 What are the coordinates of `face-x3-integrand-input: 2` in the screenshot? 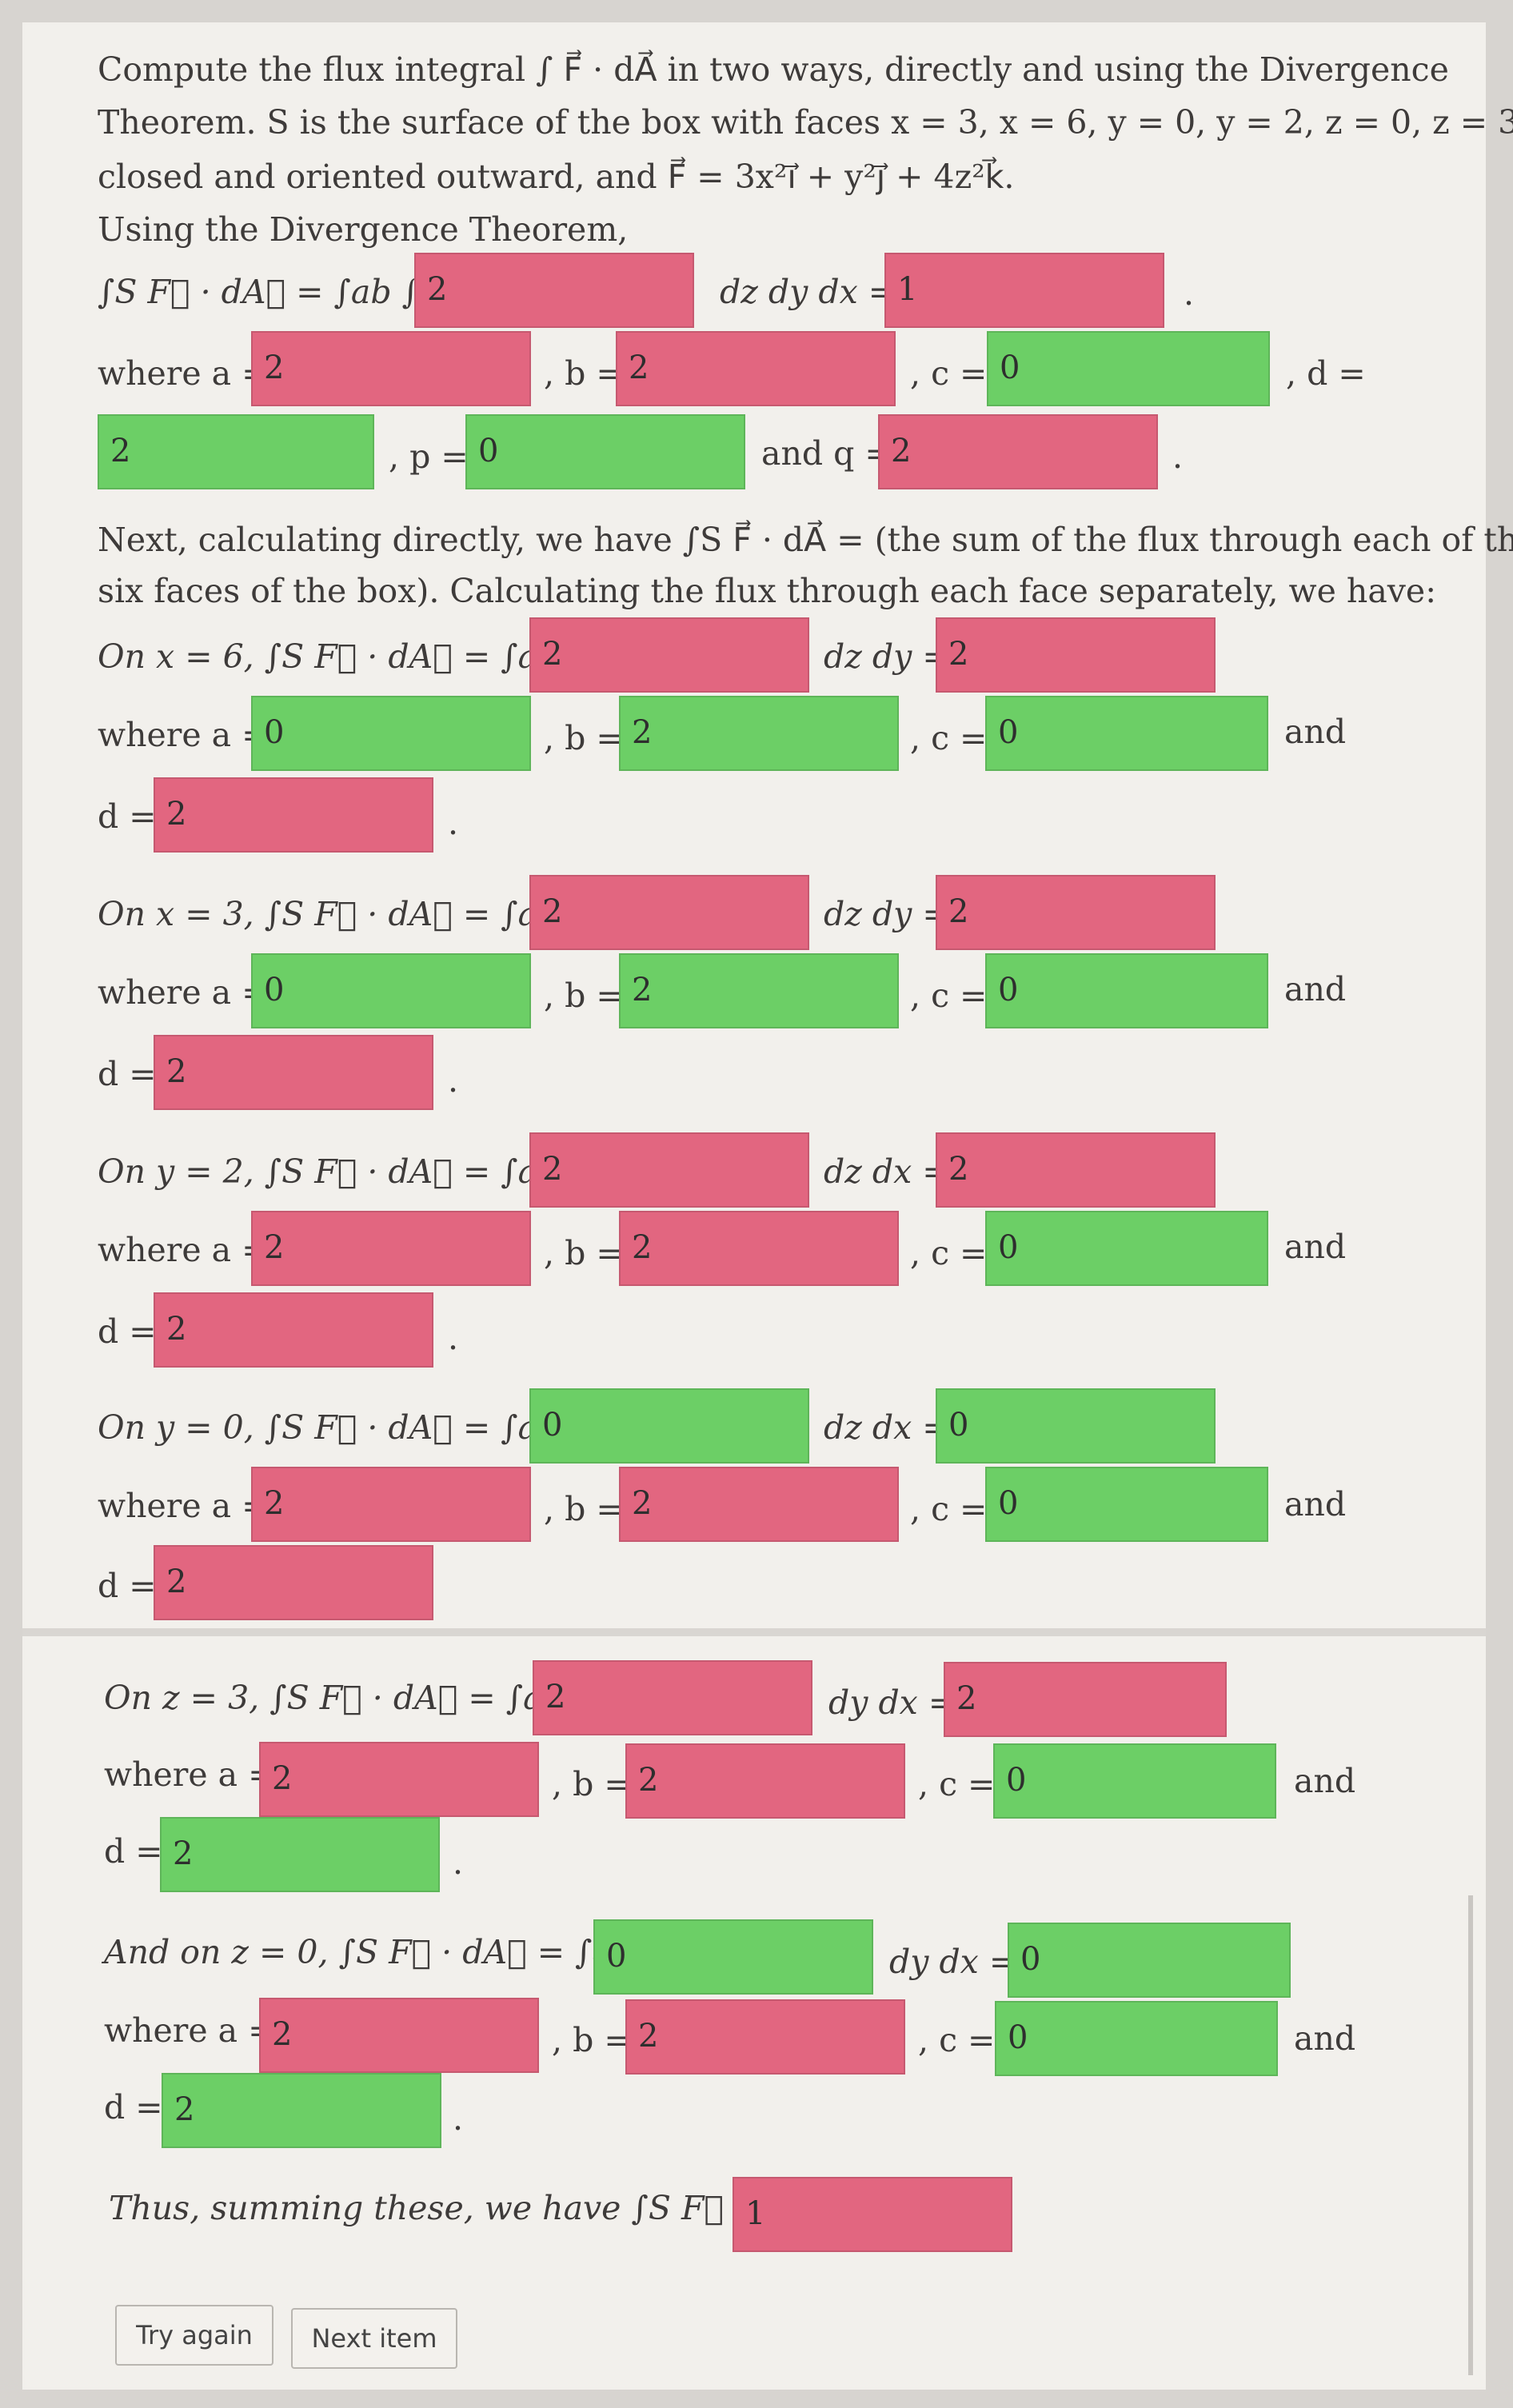 It's located at (669, 912).